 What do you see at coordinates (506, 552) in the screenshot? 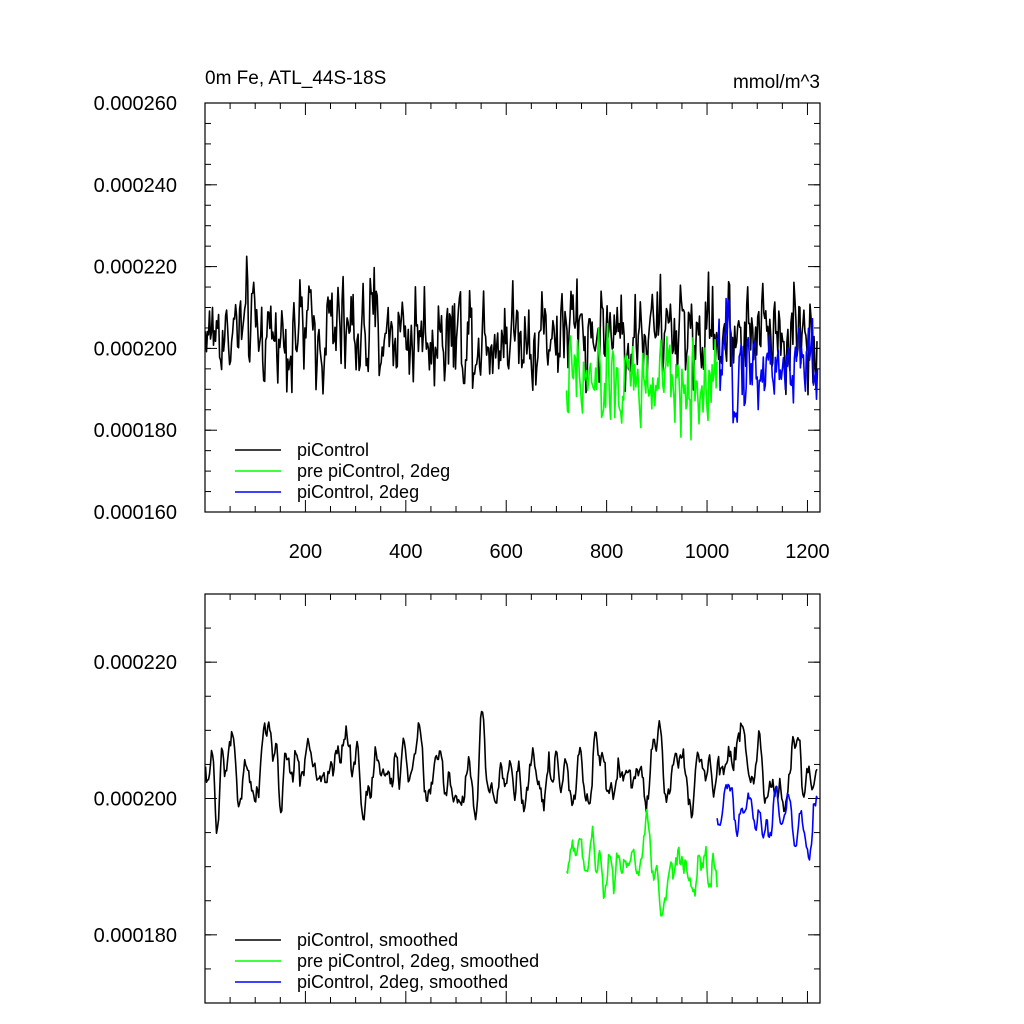
I see `x-tick-label: 600` at bounding box center [506, 552].